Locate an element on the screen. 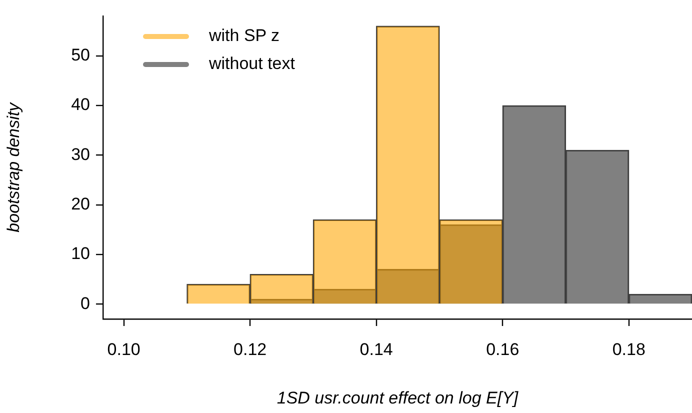 This screenshot has width=692, height=413. legend-label: with SP z is located at coordinates (244, 36).